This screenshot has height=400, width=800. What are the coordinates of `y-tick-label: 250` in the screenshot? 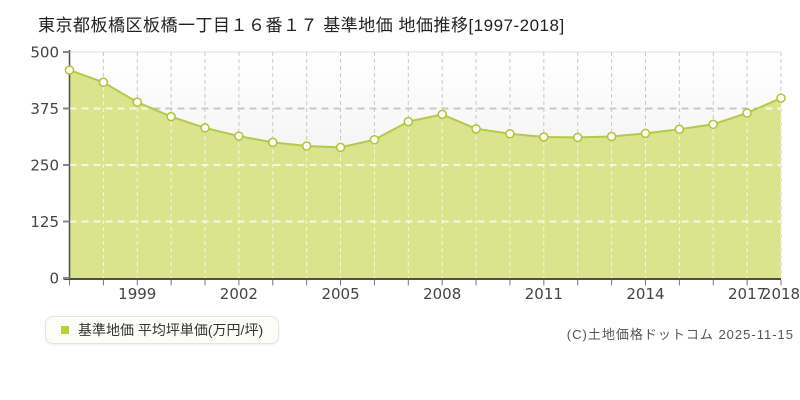 It's located at (44, 166).